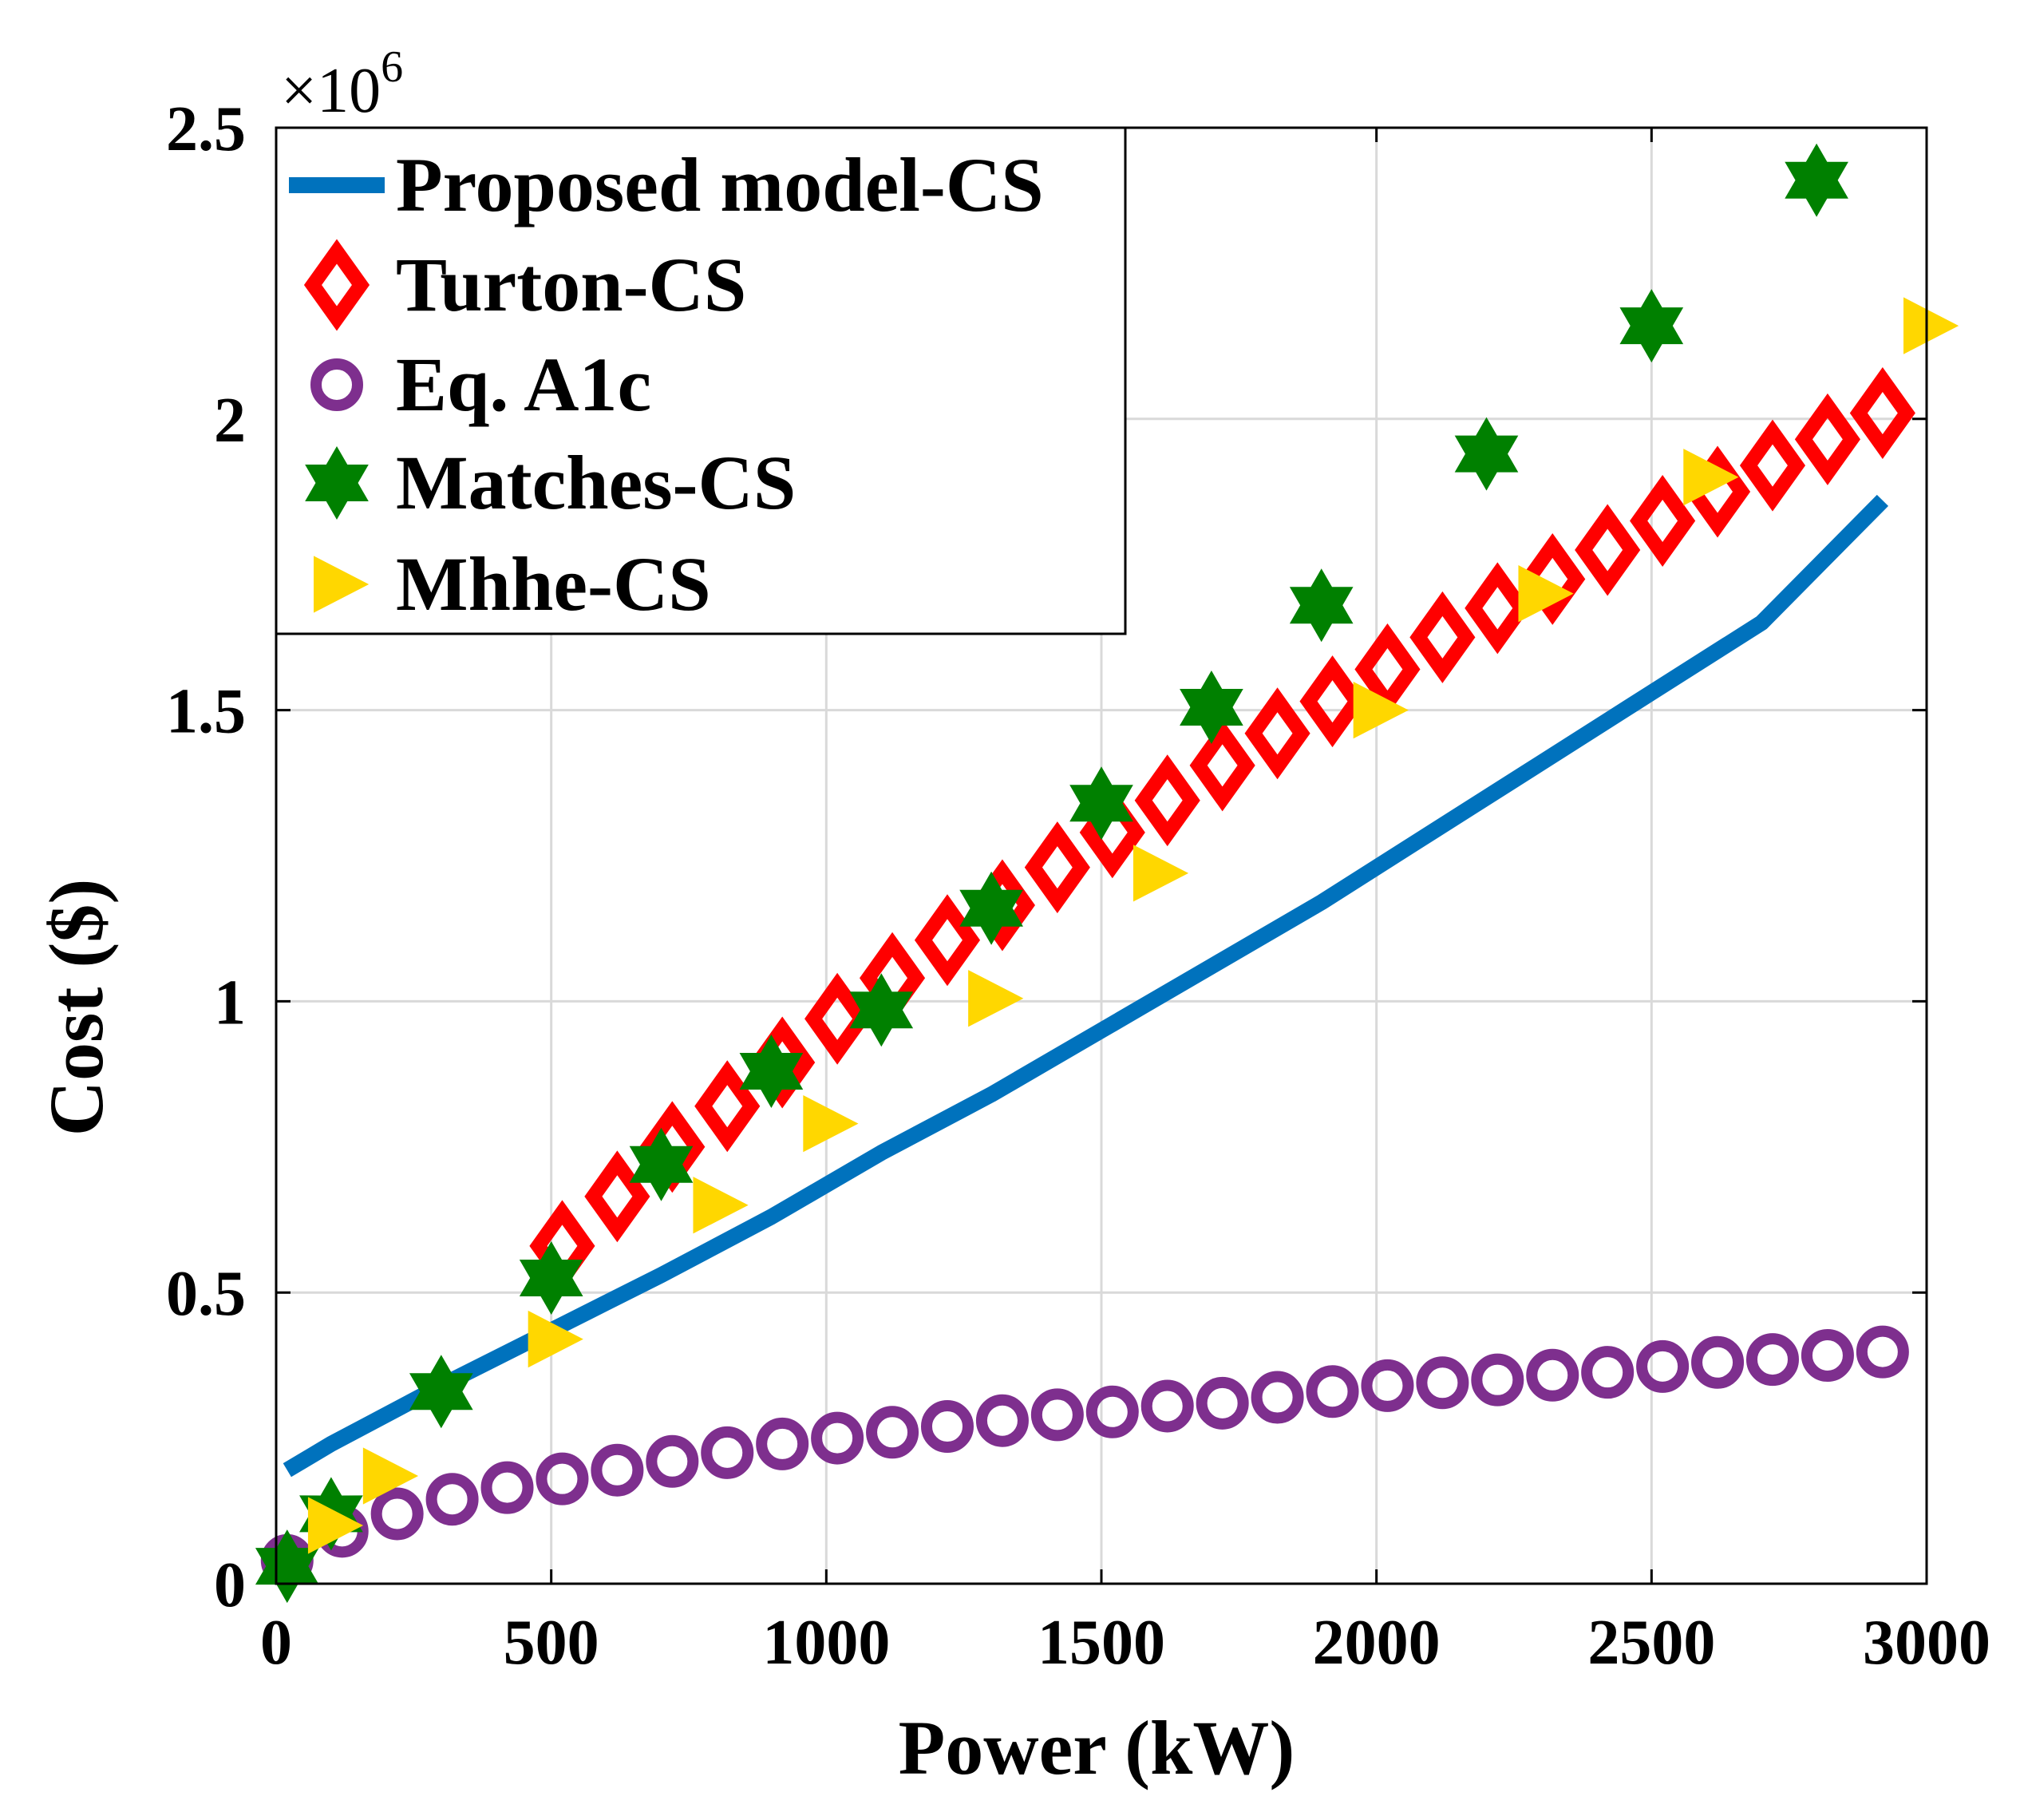 The image size is (2020, 1820). I want to click on y-tick-label: 1, so click(230, 1002).